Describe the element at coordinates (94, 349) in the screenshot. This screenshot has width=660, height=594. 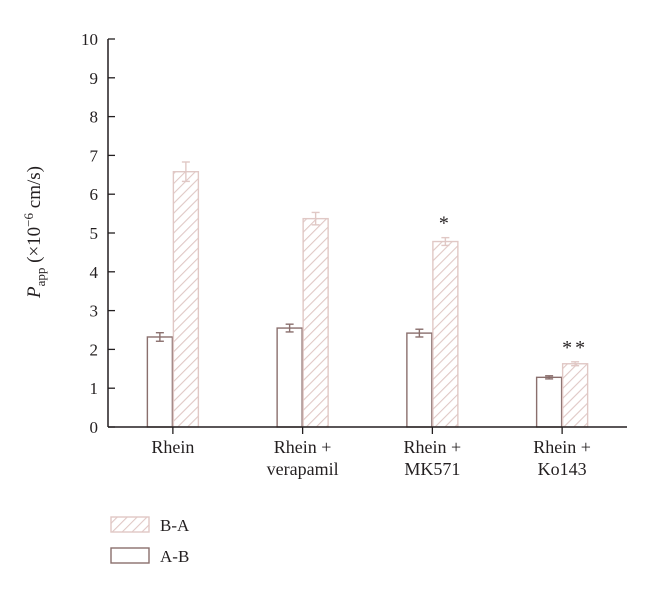
I see `y-tick-label: 2` at that location.